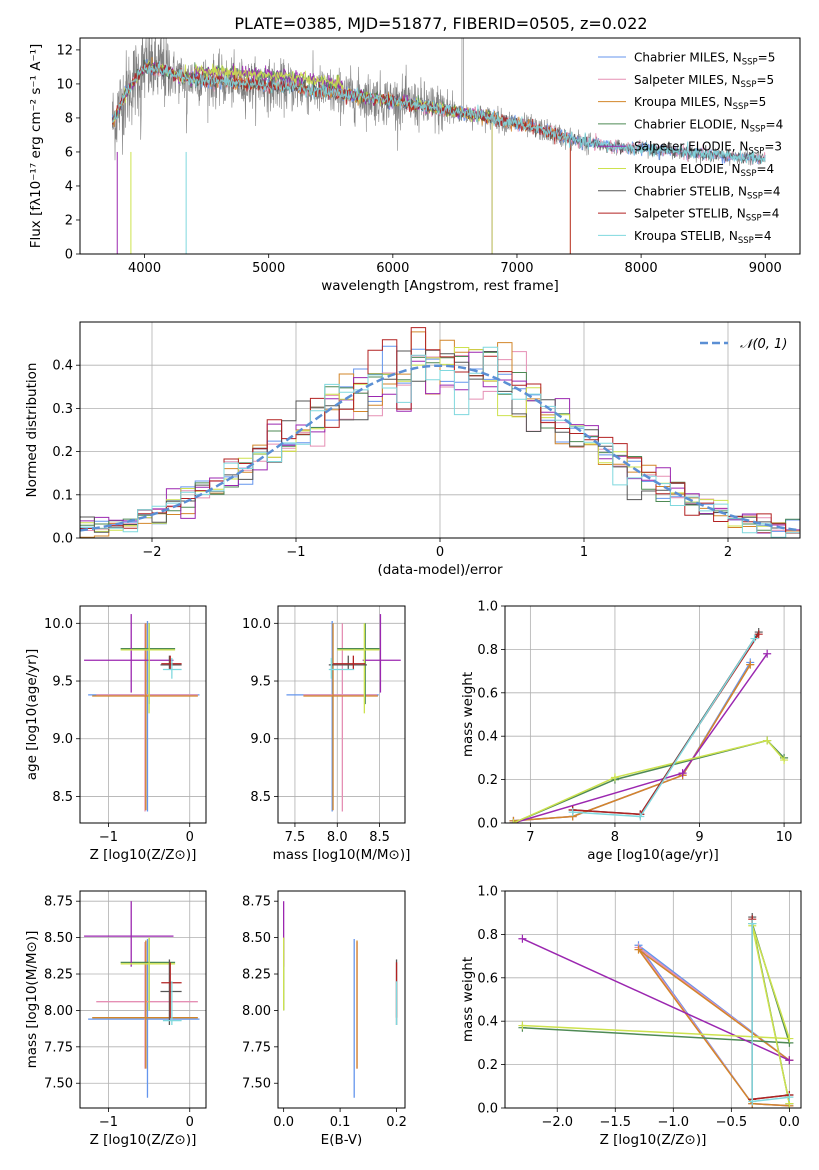  I want to click on y-tick-label: 0.3, so click(62, 409).